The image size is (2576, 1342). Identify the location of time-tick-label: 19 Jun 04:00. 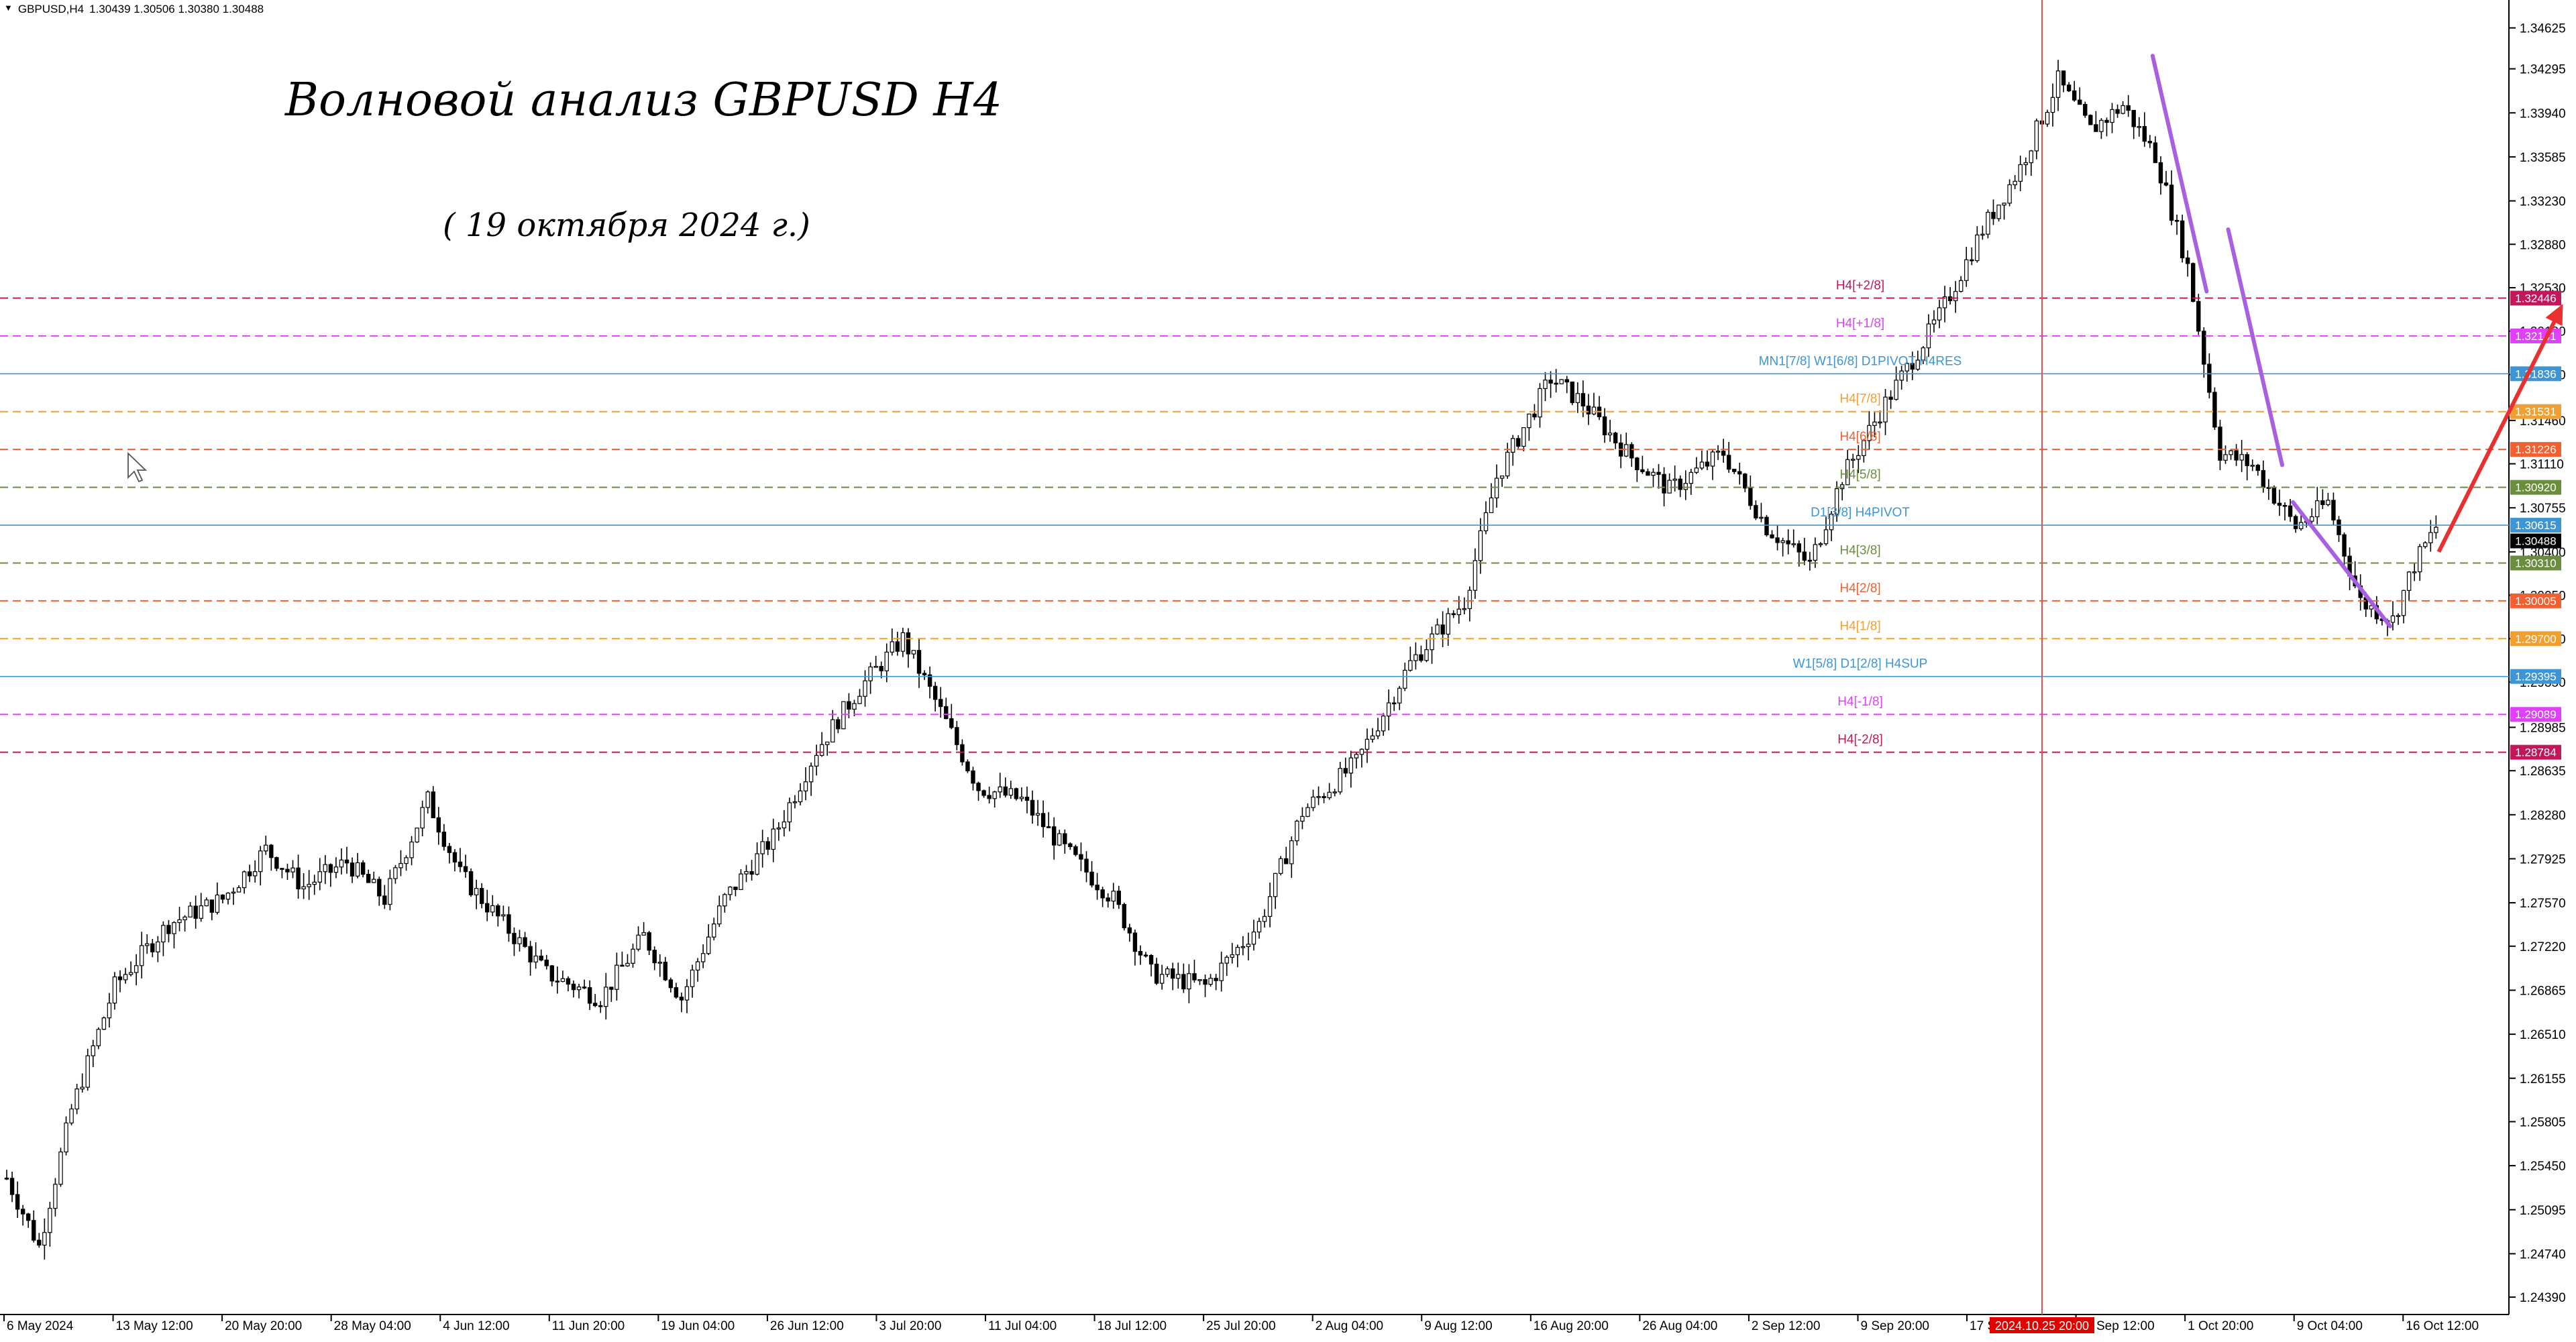
(698, 1326).